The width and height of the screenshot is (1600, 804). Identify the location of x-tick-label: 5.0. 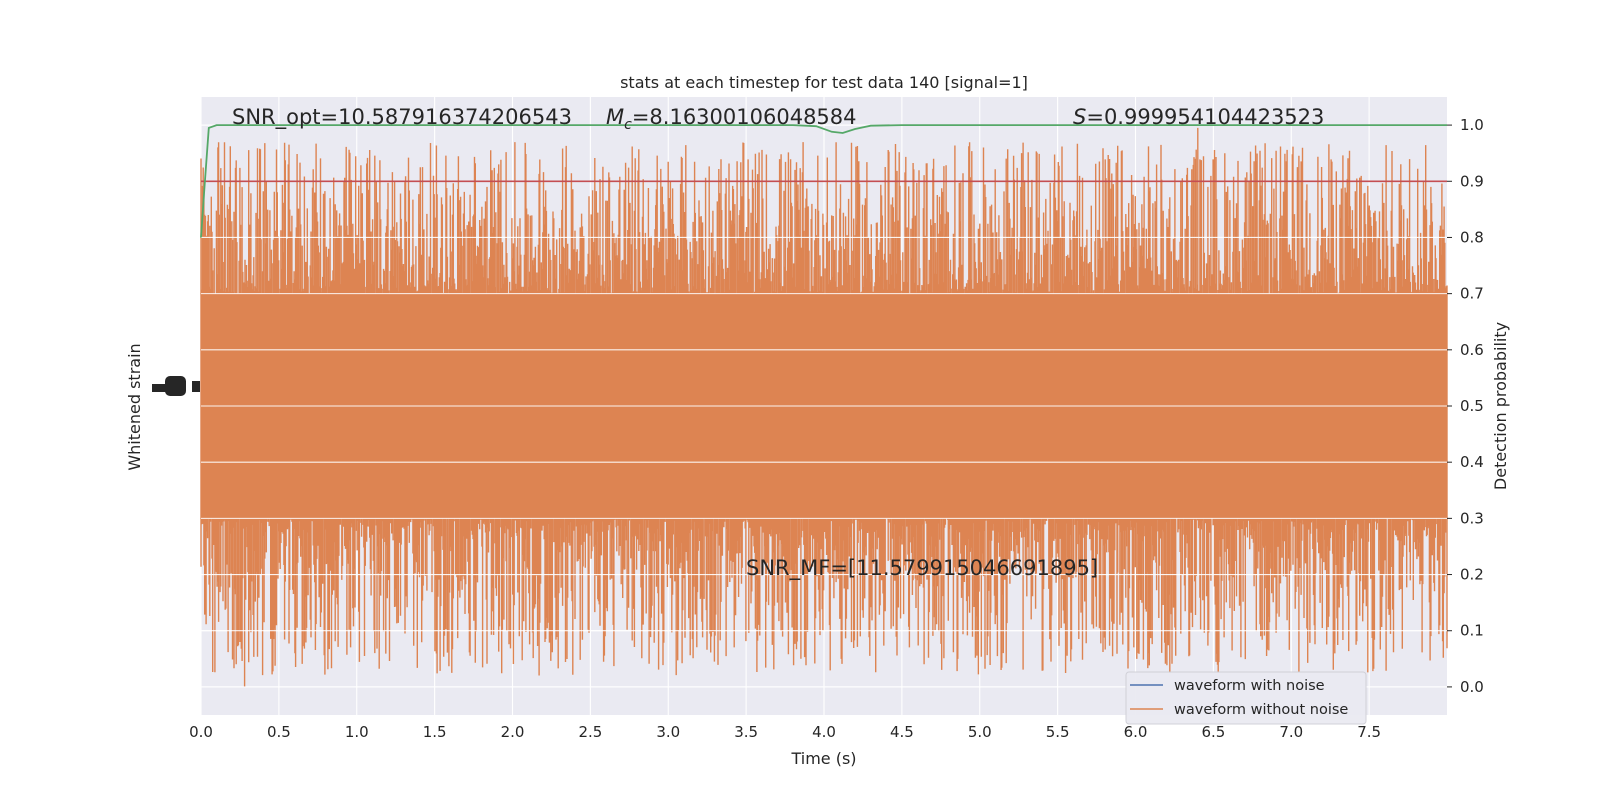
(980, 732).